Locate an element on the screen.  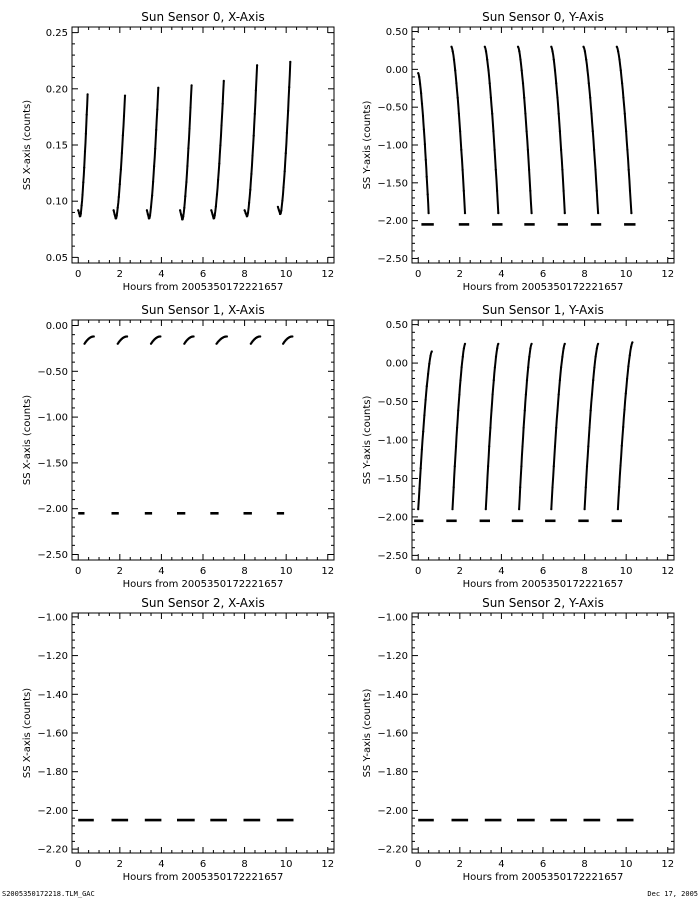
y-tick-label: −0.50 is located at coordinates (392, 402).